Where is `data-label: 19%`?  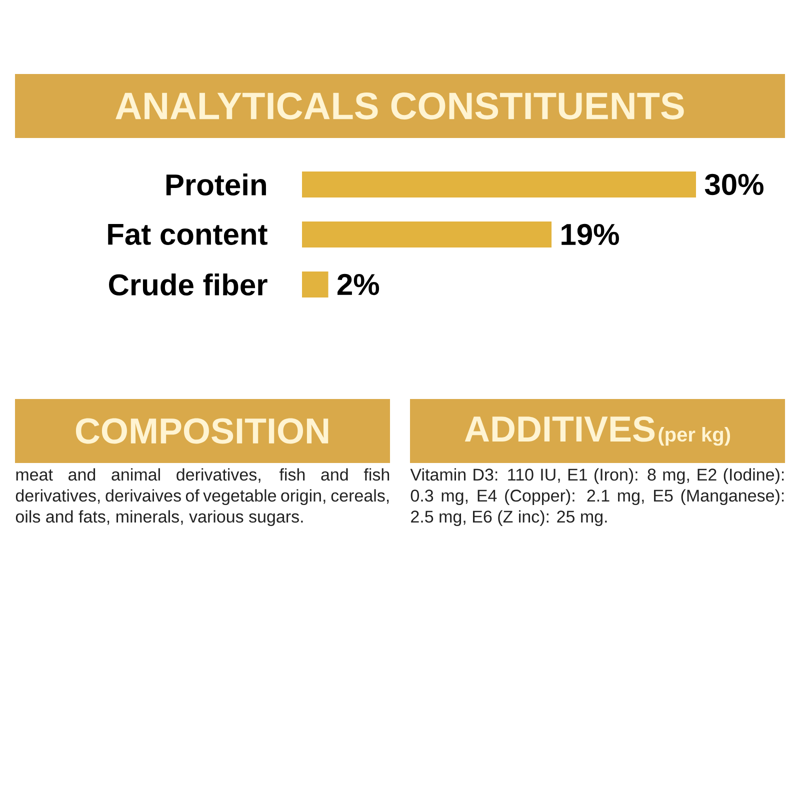 data-label: 19% is located at coordinates (590, 235).